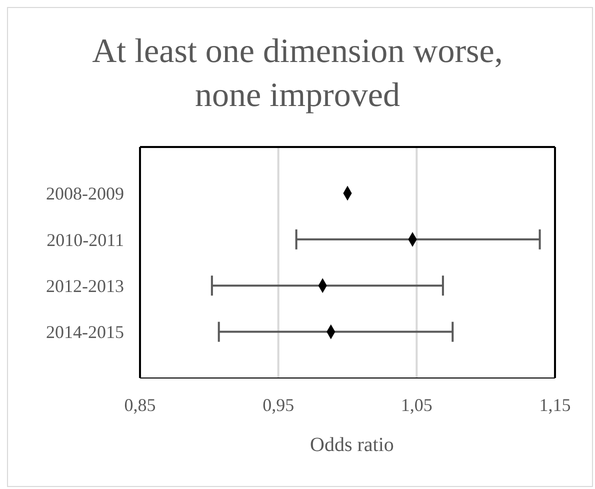 This screenshot has width=595, height=489. I want to click on x-axis-title: Odds ratio, so click(352, 445).